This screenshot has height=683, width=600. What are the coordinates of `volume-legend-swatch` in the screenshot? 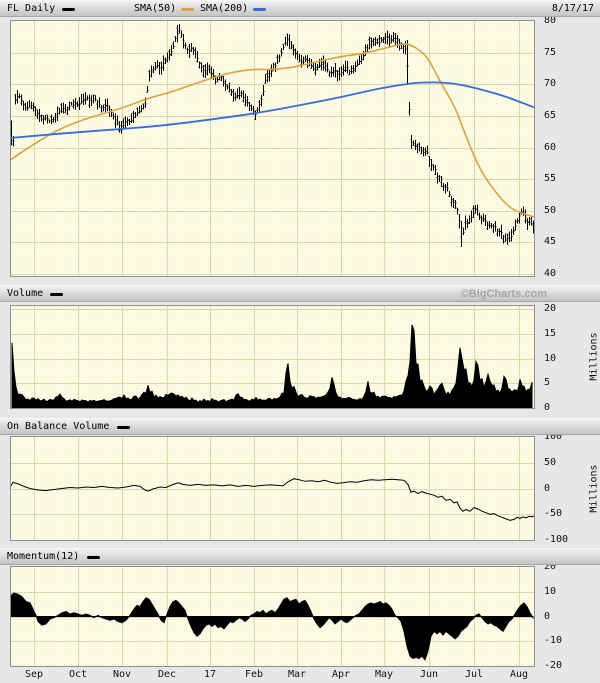 It's located at (56, 294).